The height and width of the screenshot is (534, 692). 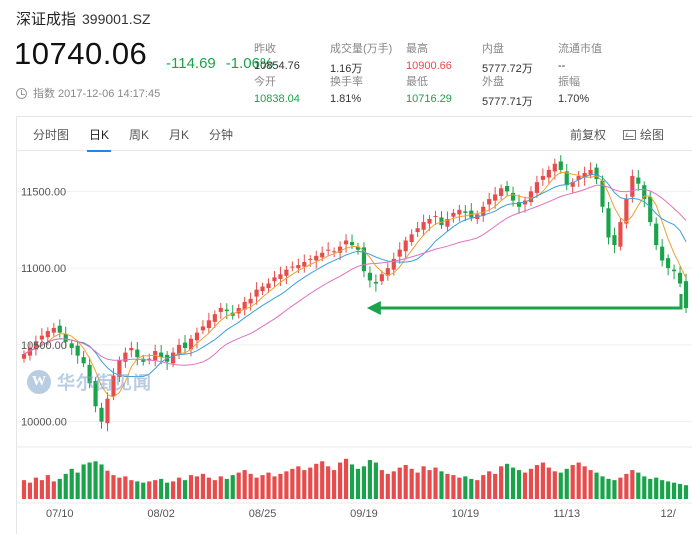 What do you see at coordinates (668, 514) in the screenshot?
I see `x-tick-label: 12/` at bounding box center [668, 514].